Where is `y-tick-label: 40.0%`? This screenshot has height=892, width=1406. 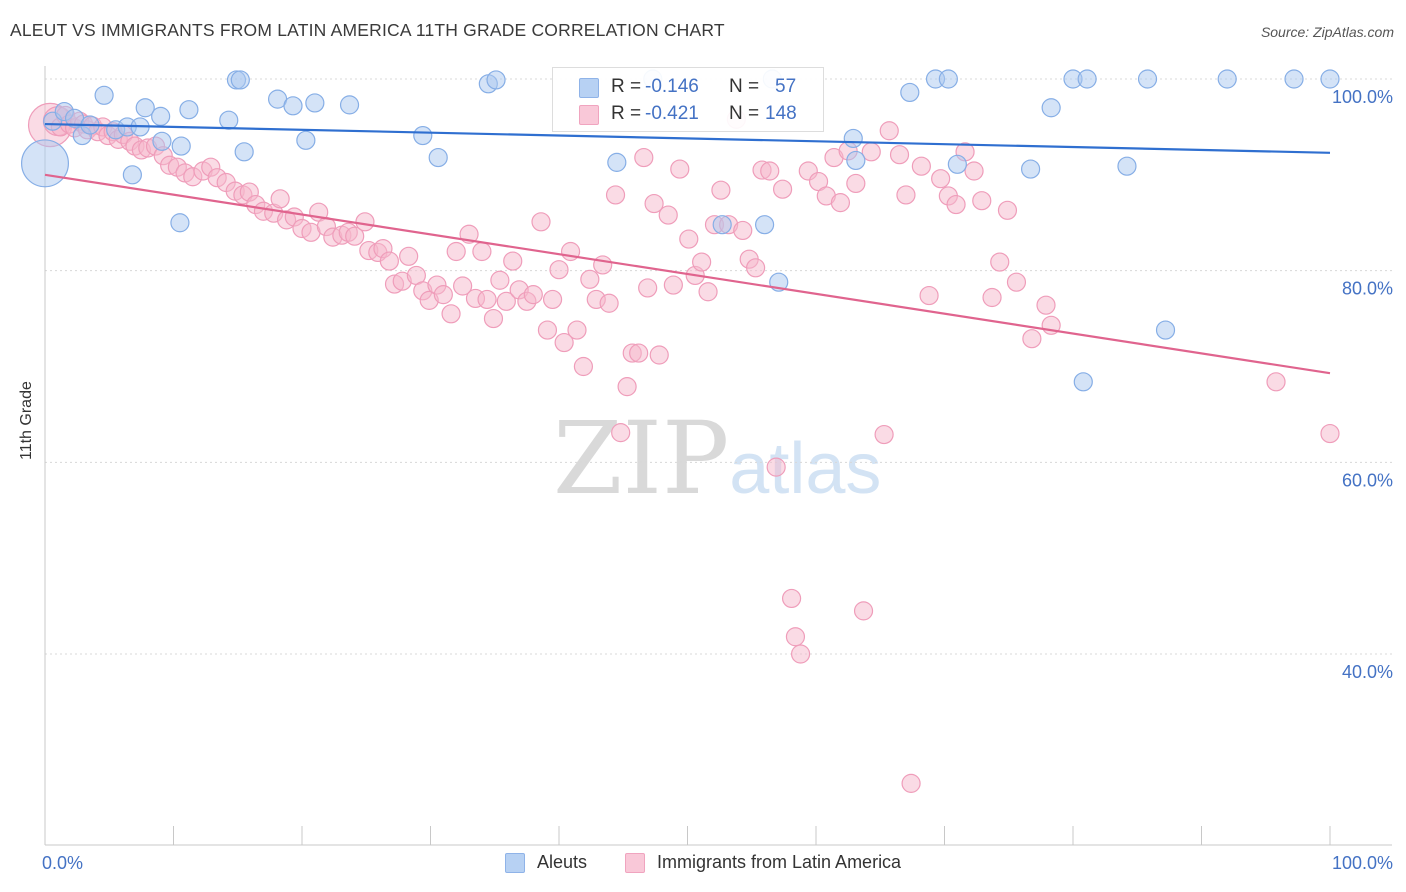 y-tick-label: 40.0% is located at coordinates (1367, 672).